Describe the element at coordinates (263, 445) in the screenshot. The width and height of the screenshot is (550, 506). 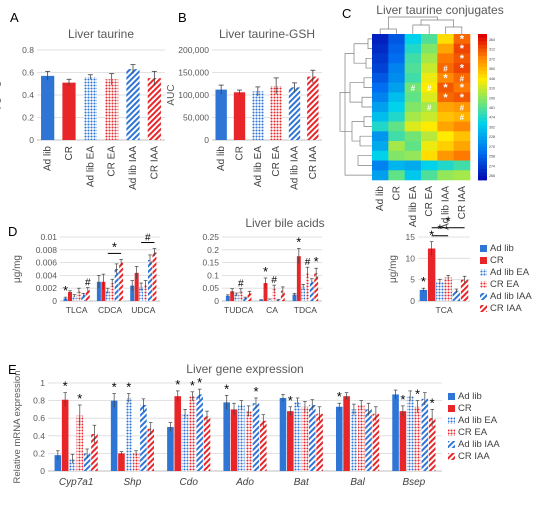
I see `panel-e-bar-ado-cr-iaa` at that location.